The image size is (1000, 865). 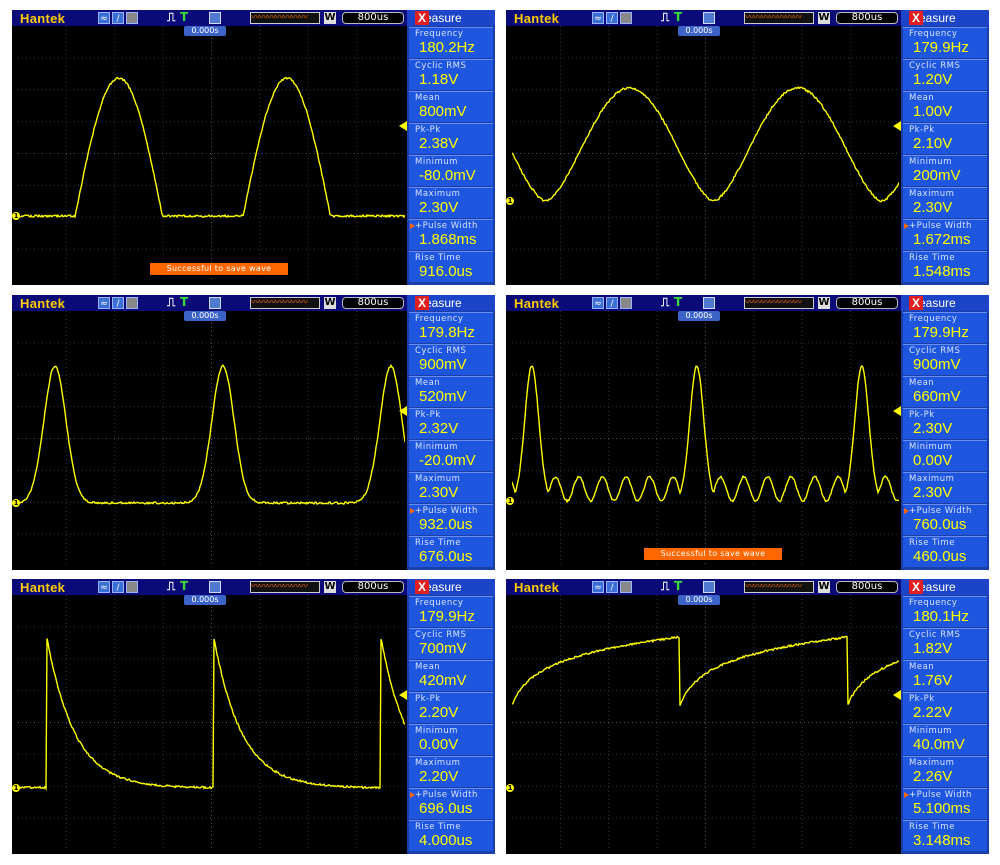 What do you see at coordinates (445, 524) in the screenshot?
I see `measurement-value: 932.0us` at bounding box center [445, 524].